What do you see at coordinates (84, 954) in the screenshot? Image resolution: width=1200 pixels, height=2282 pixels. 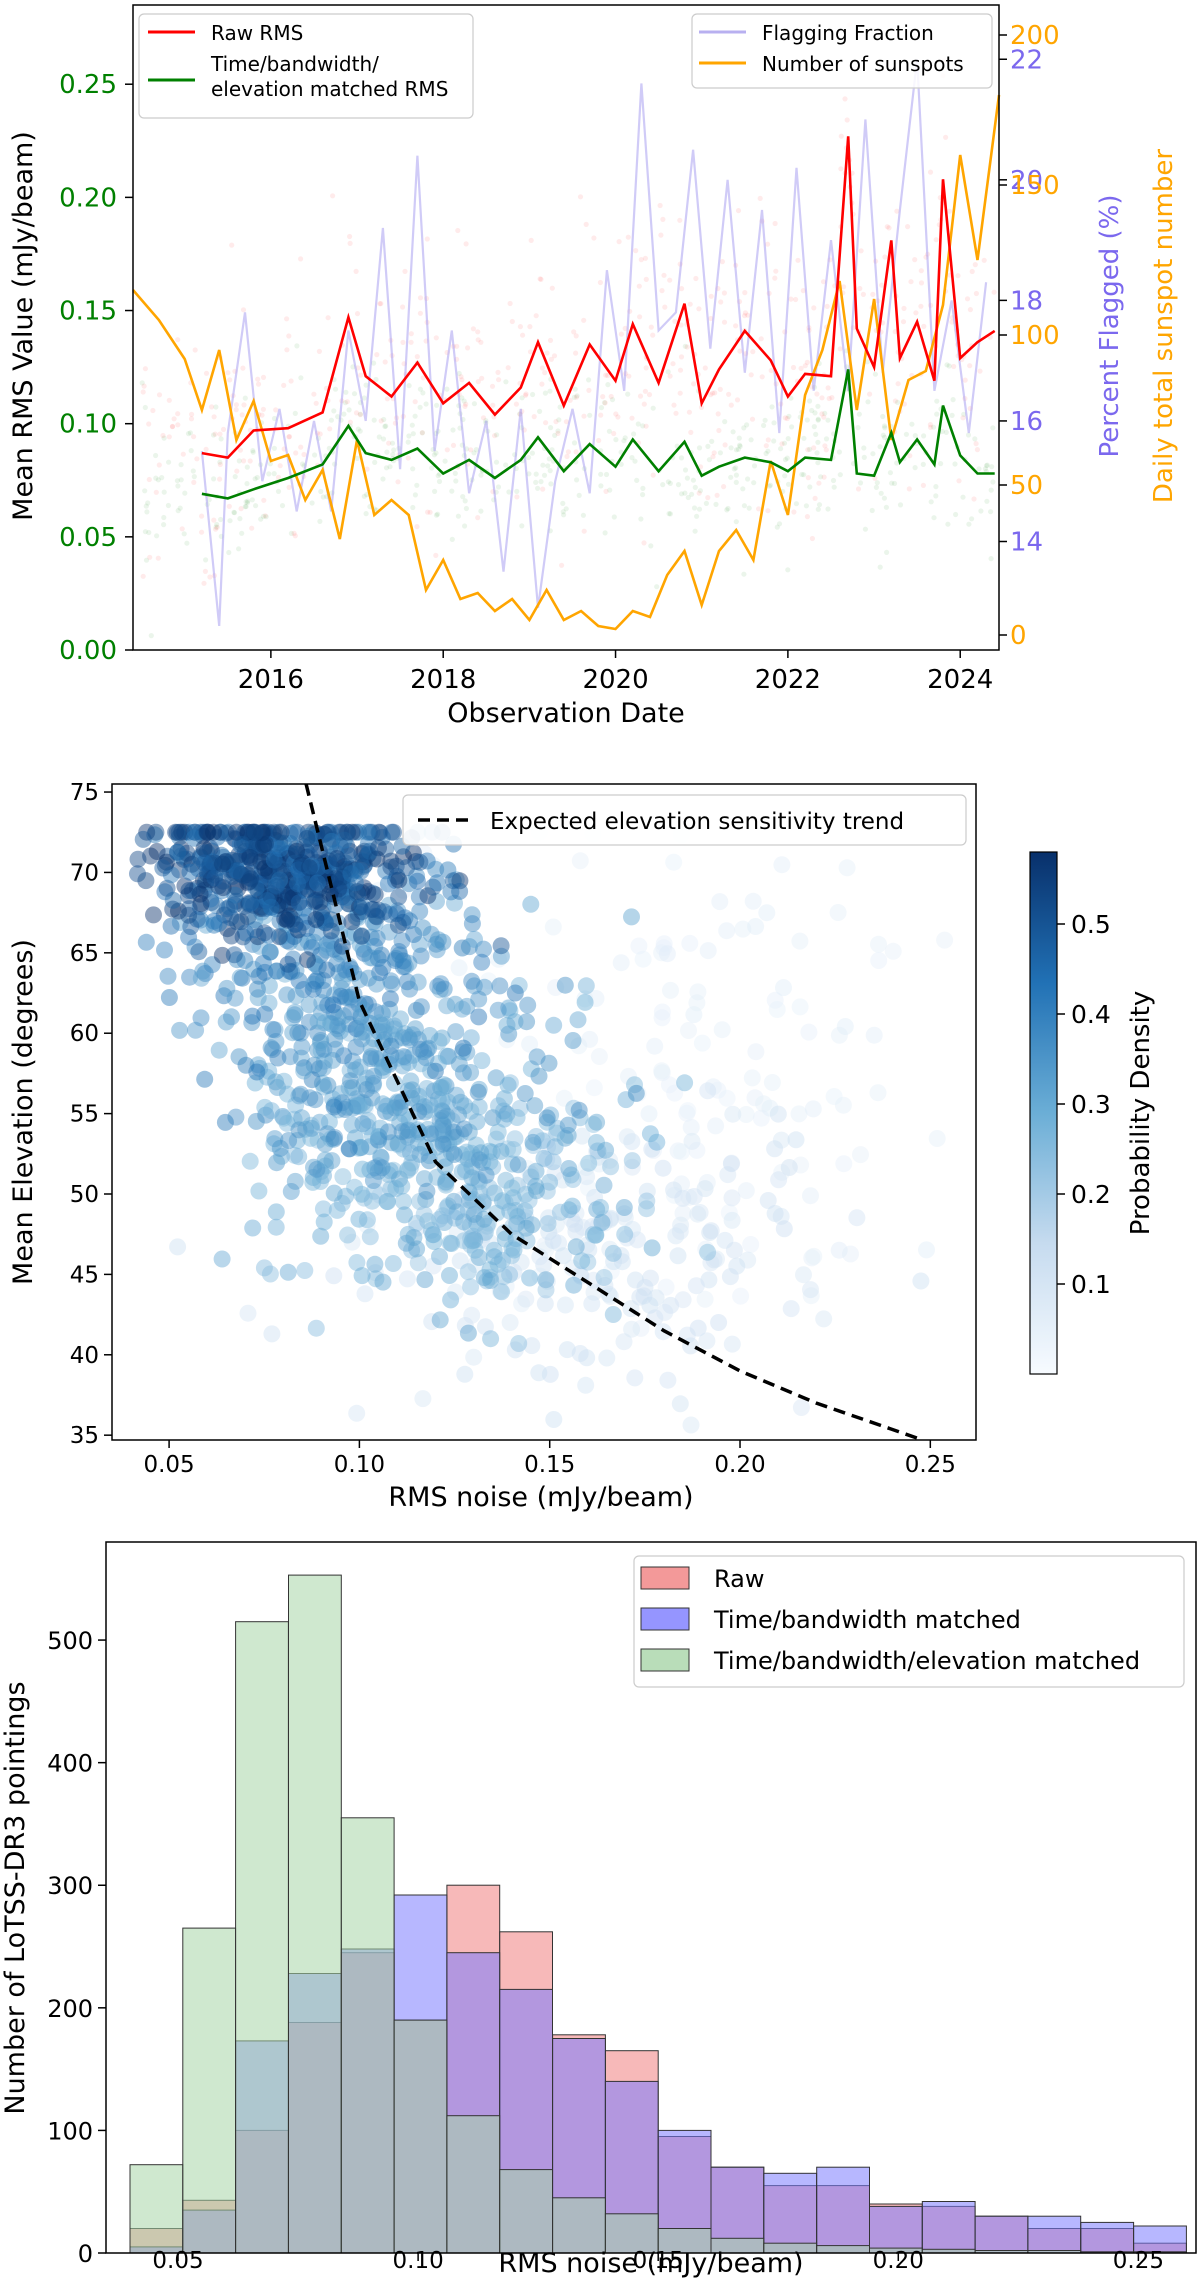 I see `y-tick-label: 65` at bounding box center [84, 954].